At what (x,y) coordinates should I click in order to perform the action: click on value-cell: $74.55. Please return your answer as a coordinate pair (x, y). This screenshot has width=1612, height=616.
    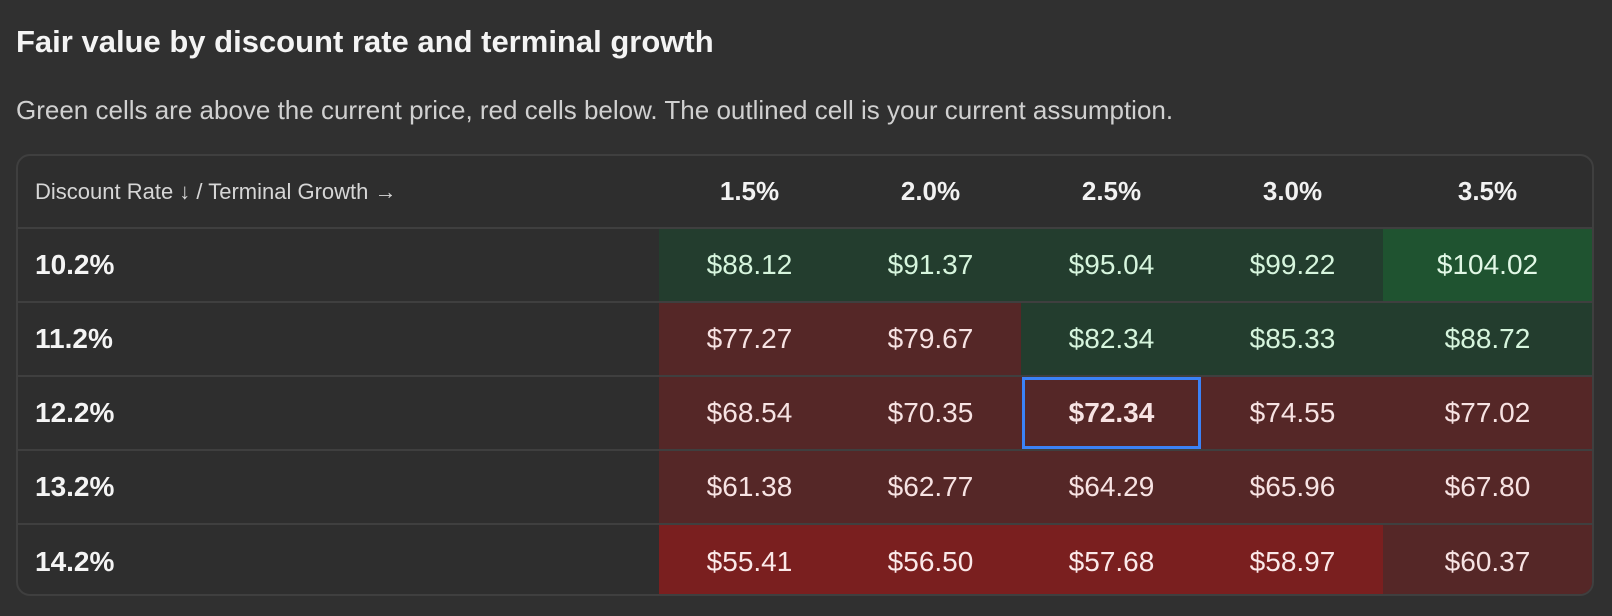
    Looking at the image, I should click on (1292, 412).